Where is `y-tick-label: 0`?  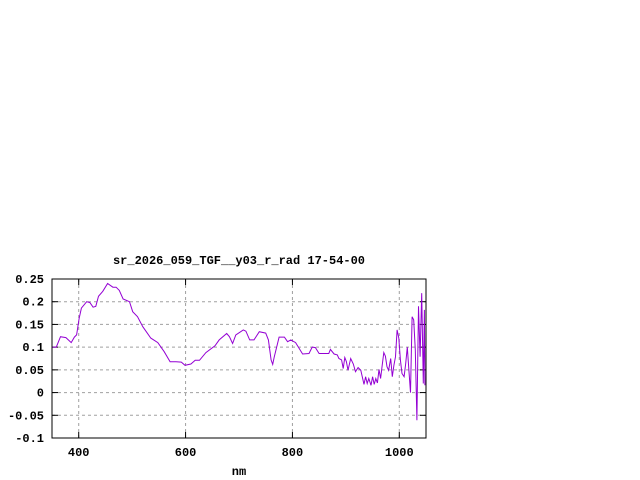
y-tick-label: 0 is located at coordinates (40, 394).